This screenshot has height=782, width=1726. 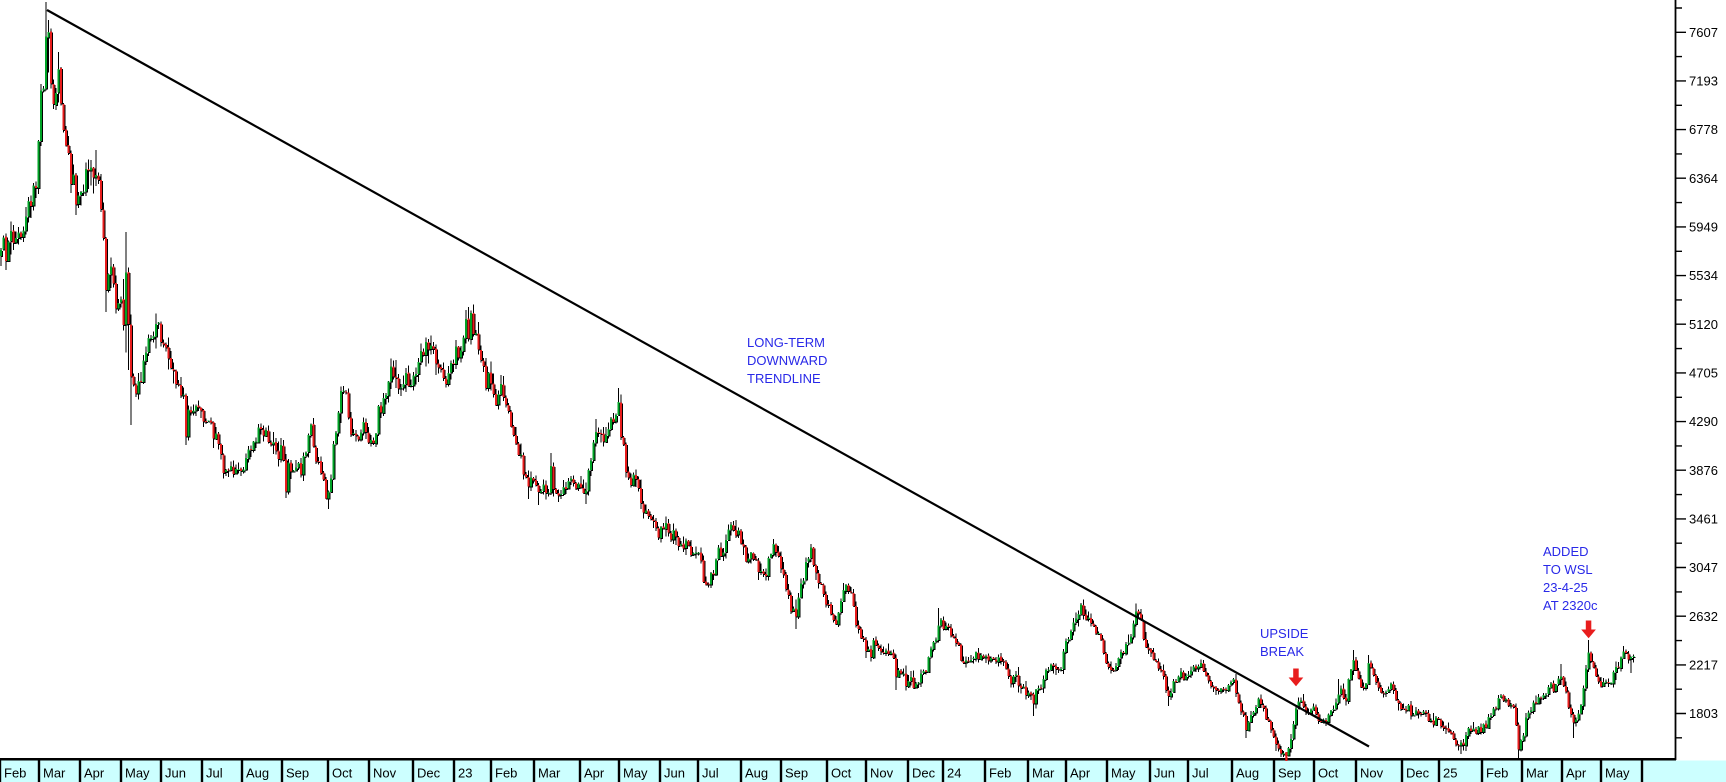 What do you see at coordinates (1703, 665) in the screenshot?
I see `svg-text: 2217` at bounding box center [1703, 665].